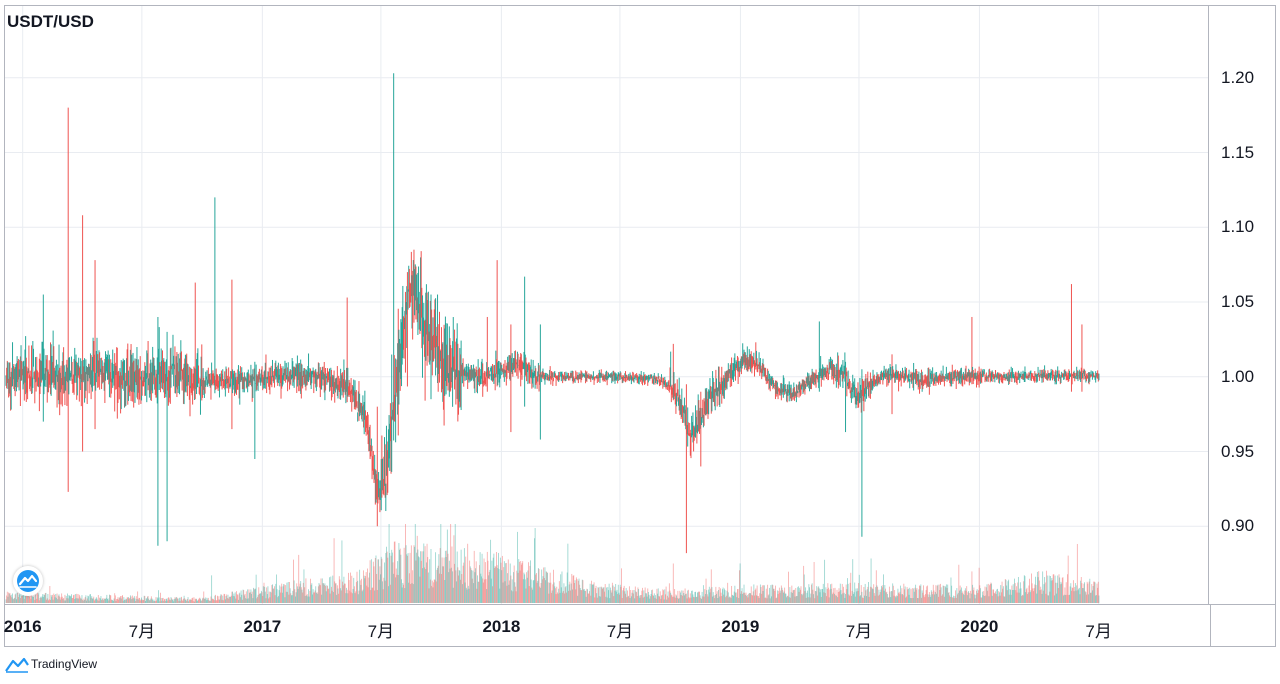 The width and height of the screenshot is (1280, 684). I want to click on y-tick-label: 1.00, so click(1238, 376).